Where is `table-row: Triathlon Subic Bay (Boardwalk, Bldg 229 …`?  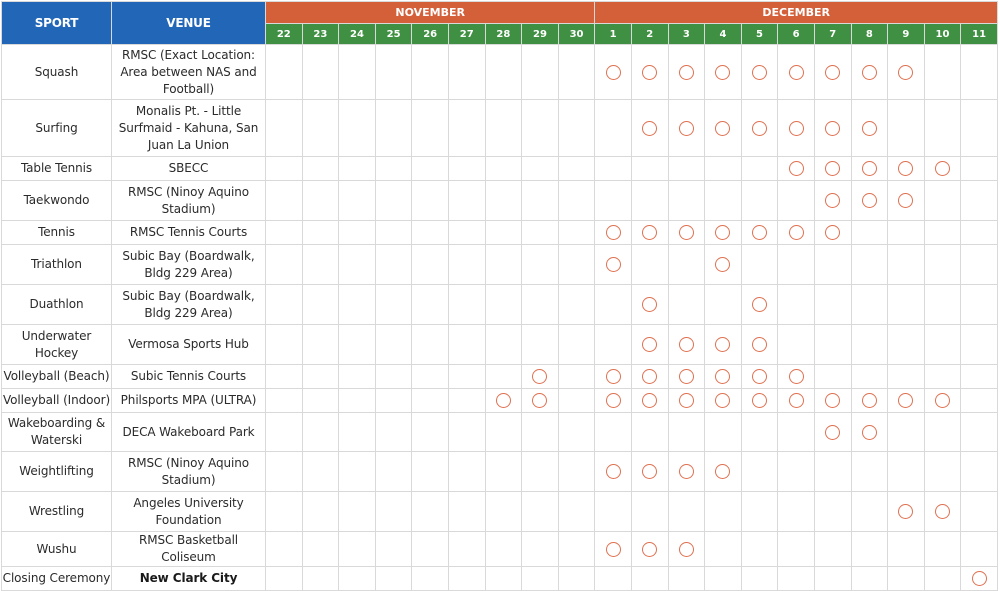
table-row: Triathlon Subic Bay (Boardwalk, Bldg 229 … is located at coordinates (499, 264).